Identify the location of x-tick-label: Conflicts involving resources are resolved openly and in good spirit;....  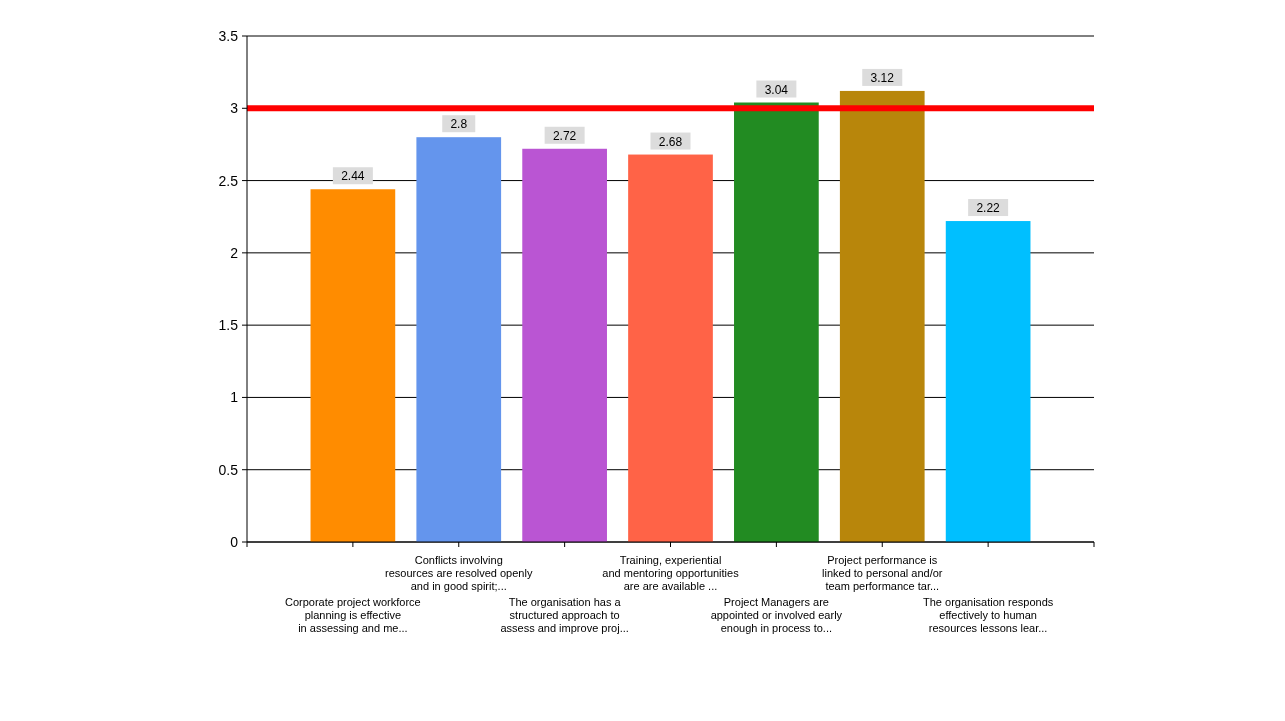
(459, 573).